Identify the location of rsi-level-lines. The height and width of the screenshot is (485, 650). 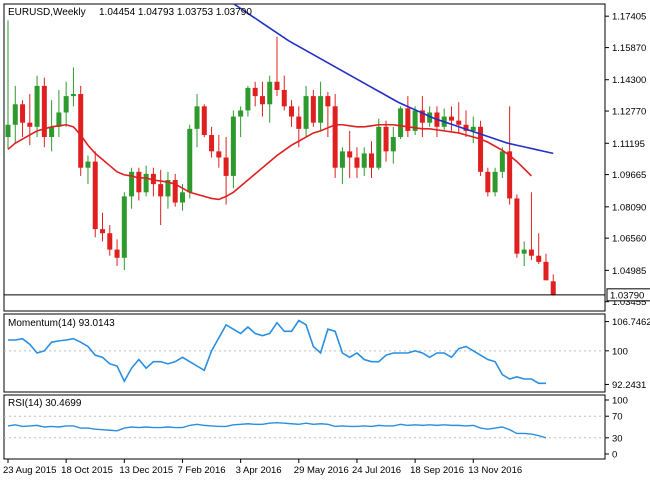
(304, 427).